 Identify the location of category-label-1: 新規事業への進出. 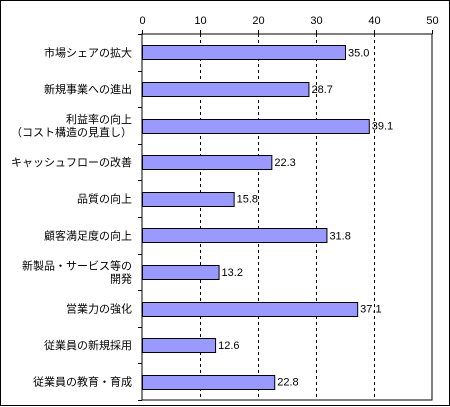
(88, 89).